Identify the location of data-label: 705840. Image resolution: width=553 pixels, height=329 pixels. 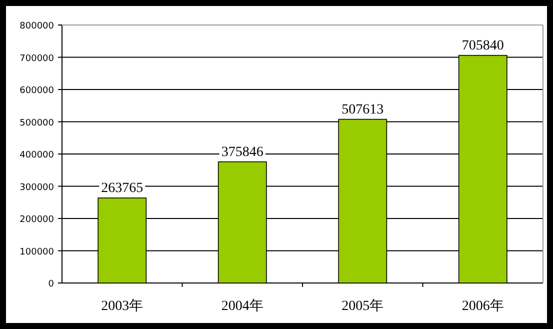
(483, 46).